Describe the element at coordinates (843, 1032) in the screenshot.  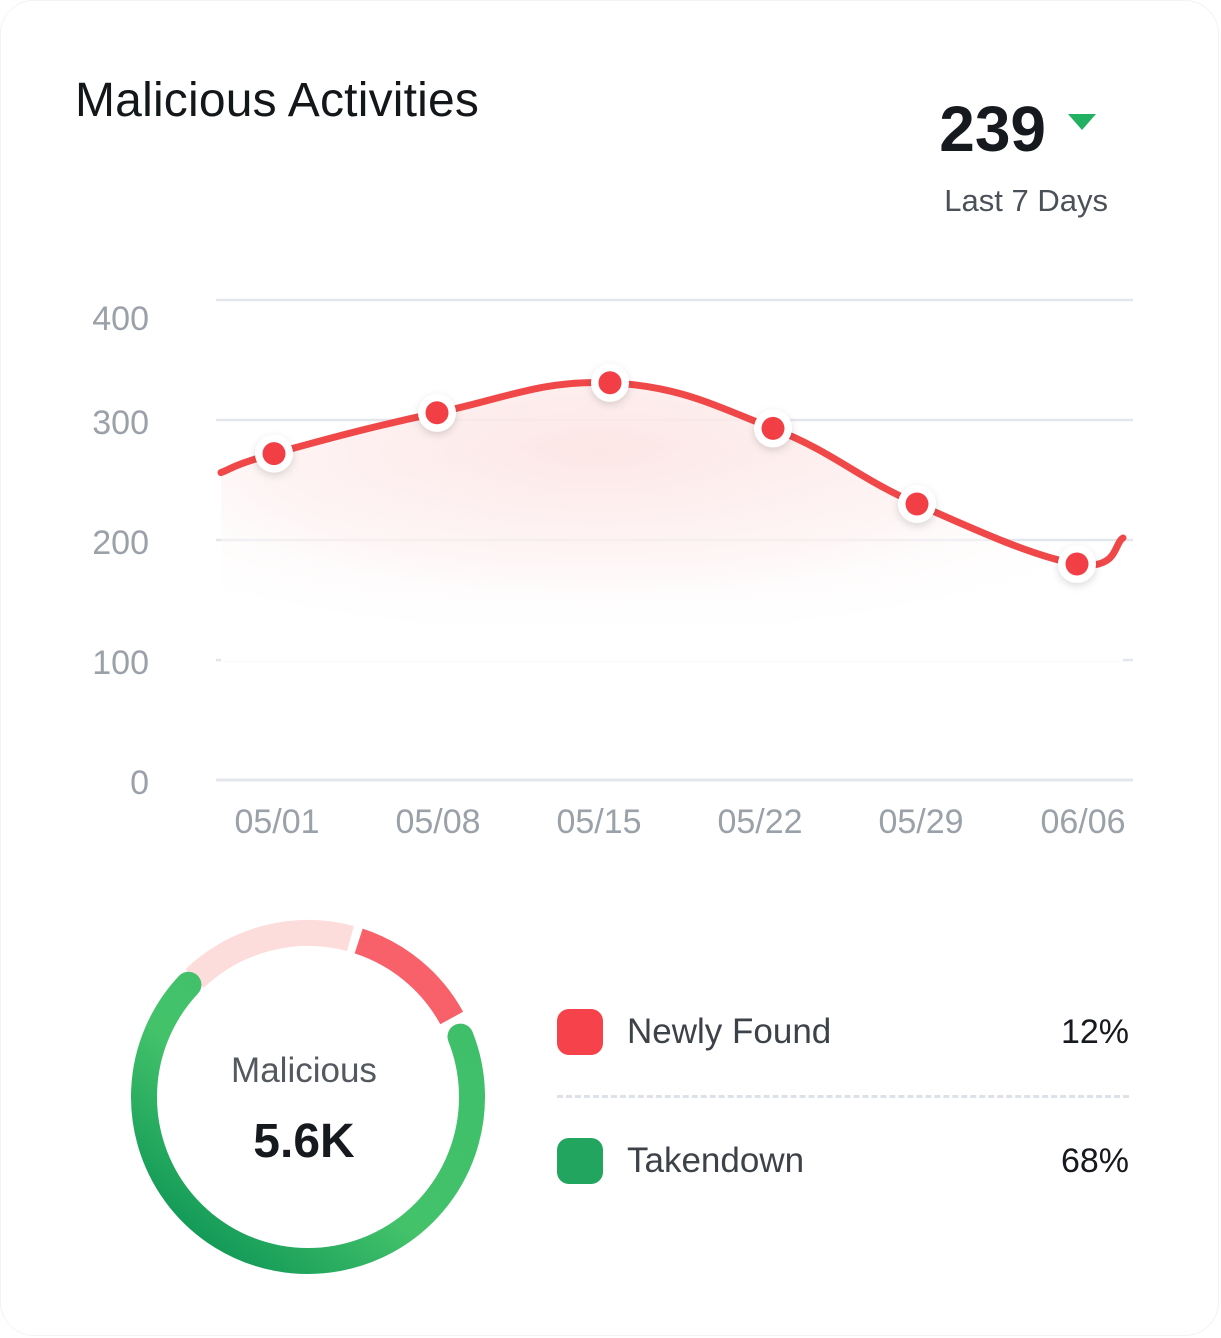
I see `legend-item-newly-found: Newly Found 12%` at that location.